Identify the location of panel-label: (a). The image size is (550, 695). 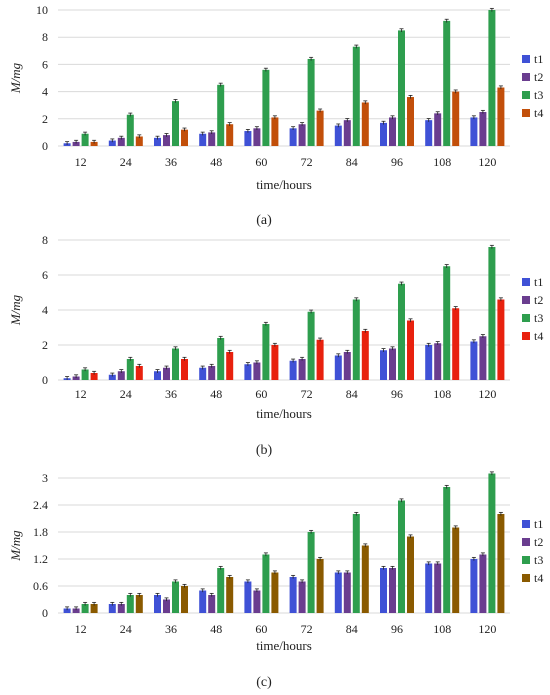
(264, 220).